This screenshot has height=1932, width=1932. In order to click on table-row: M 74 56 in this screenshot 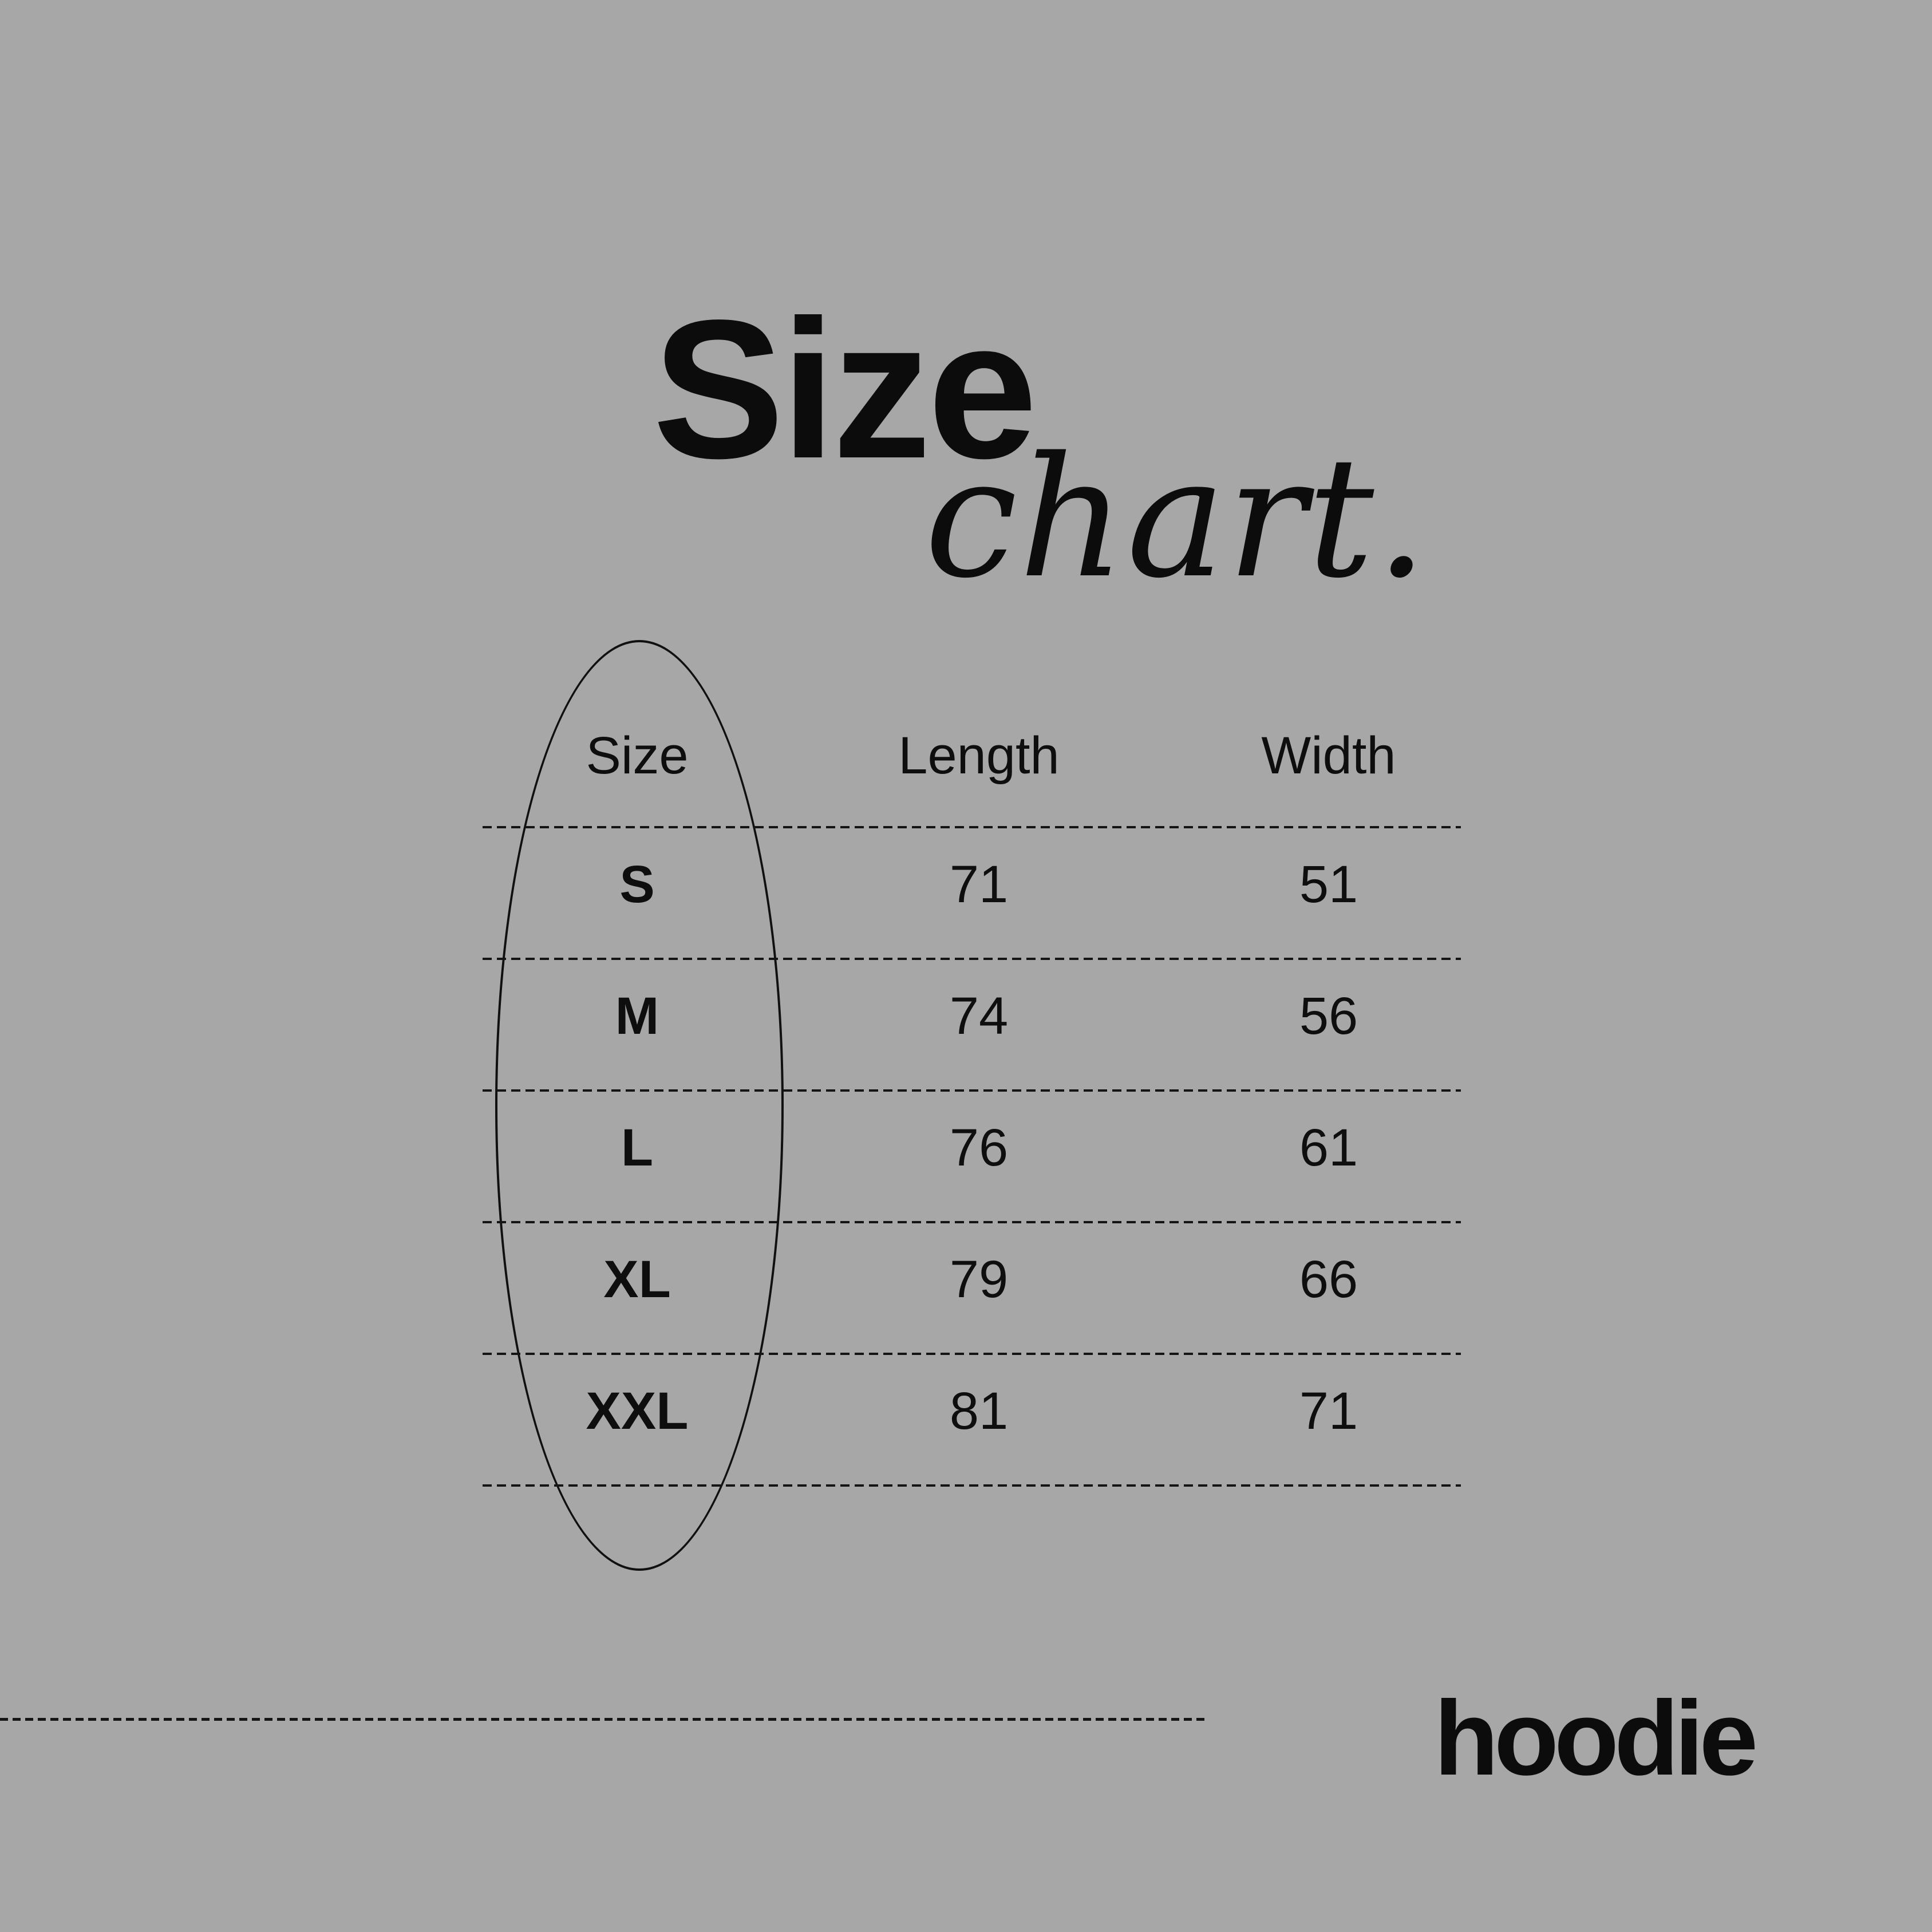, I will do `click(972, 1016)`.